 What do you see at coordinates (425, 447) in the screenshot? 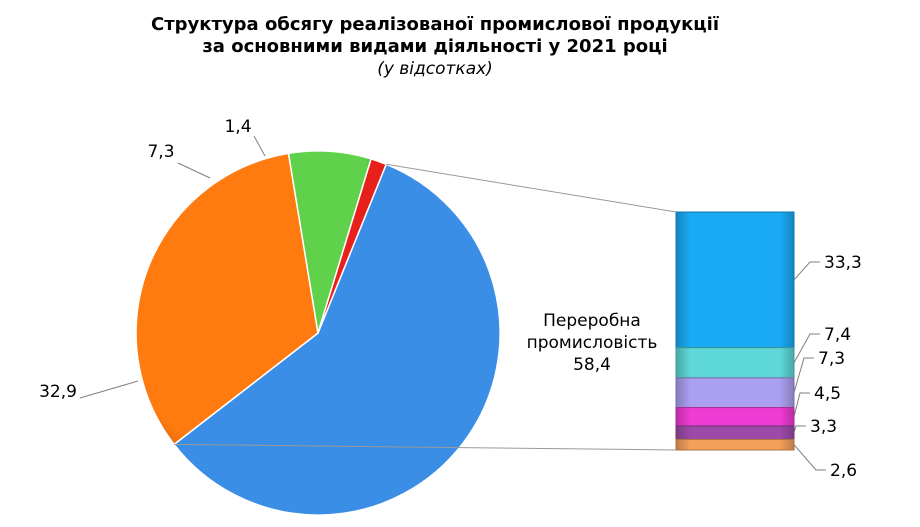
I see `connector-bottom` at bounding box center [425, 447].